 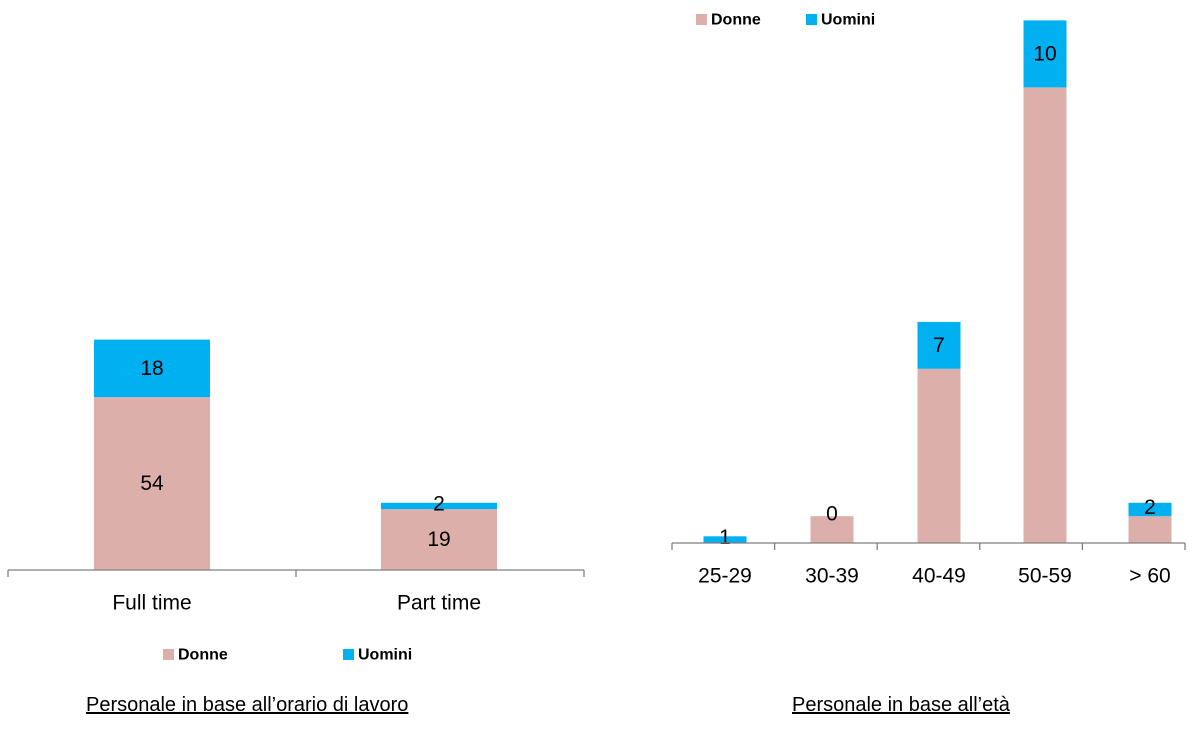 I want to click on chart2-caption: Personale in base all’età, so click(x=901, y=705).